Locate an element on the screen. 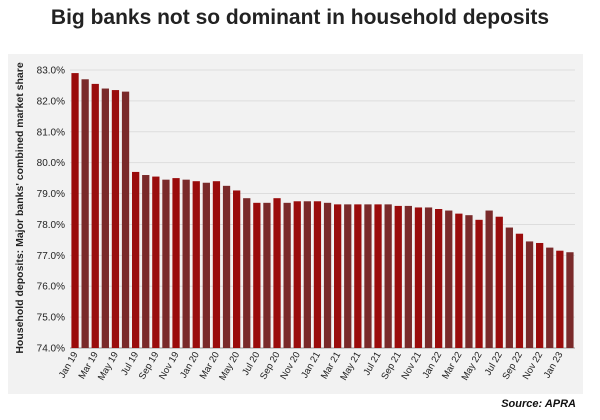  y-tick-label: 77.0% is located at coordinates (51, 256).